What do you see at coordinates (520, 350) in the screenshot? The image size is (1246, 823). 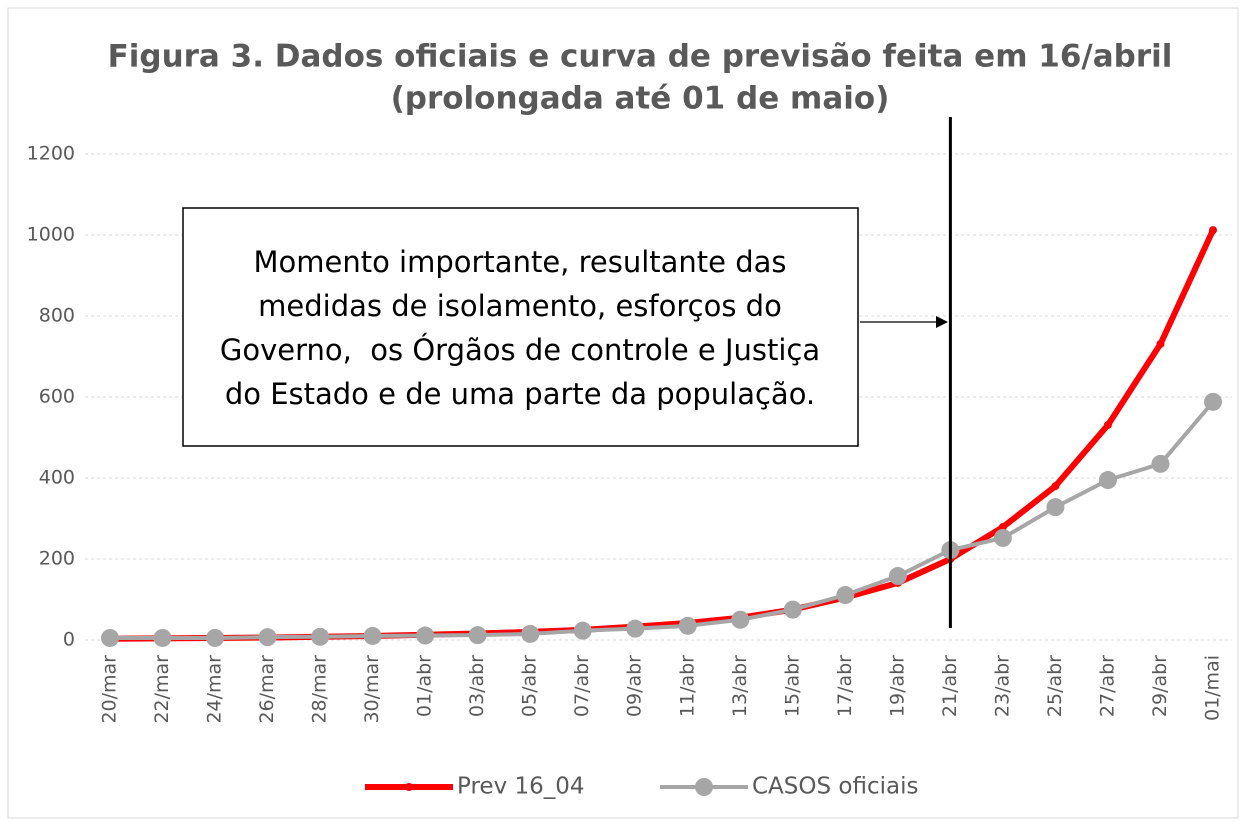 I see `annotation-text: Governo, os Órgãos de controle e Justiça` at bounding box center [520, 350].